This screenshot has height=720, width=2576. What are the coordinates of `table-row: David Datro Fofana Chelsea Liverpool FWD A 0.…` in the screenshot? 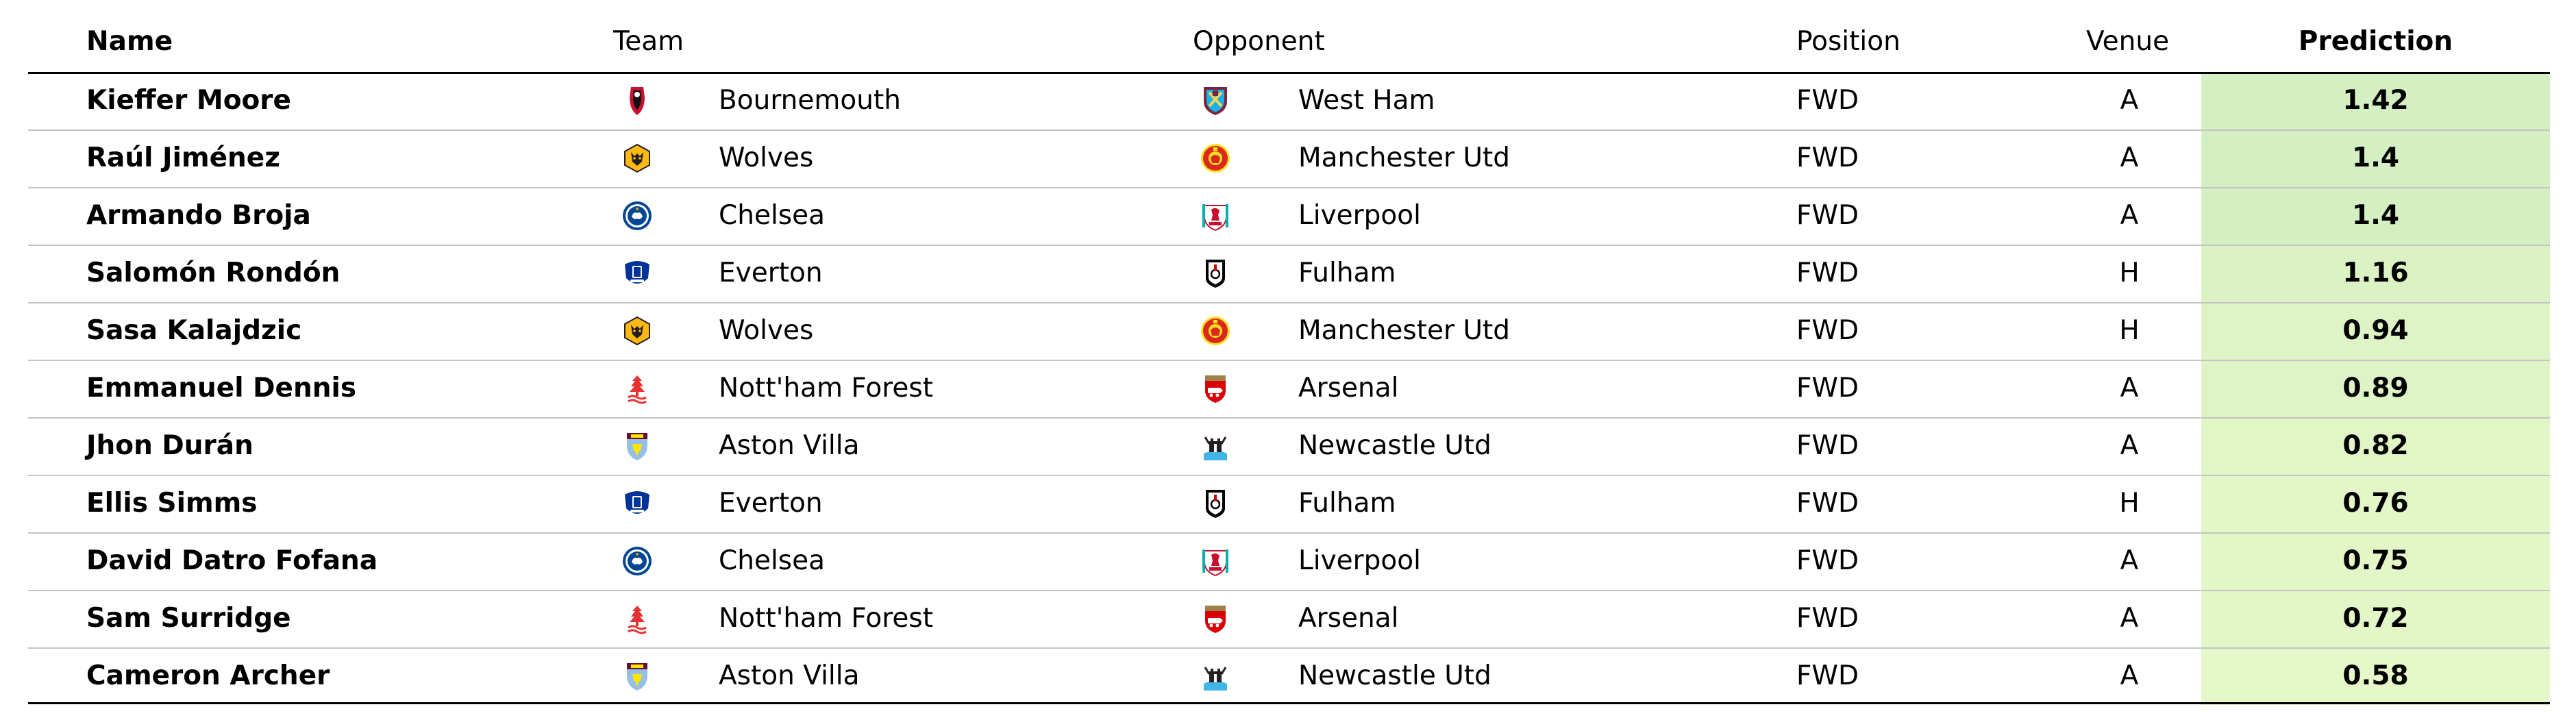 It's located at (1288, 561).